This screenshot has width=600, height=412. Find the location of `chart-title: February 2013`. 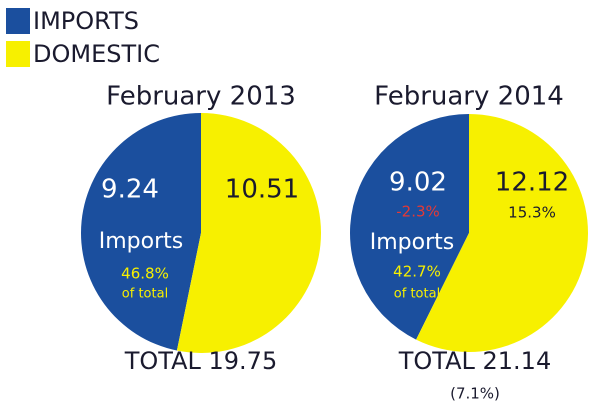

chart-title: February 2013 is located at coordinates (201, 97).